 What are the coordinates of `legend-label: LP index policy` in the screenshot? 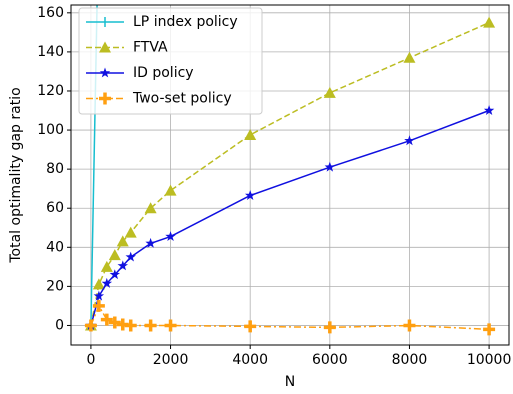 It's located at (185, 22).